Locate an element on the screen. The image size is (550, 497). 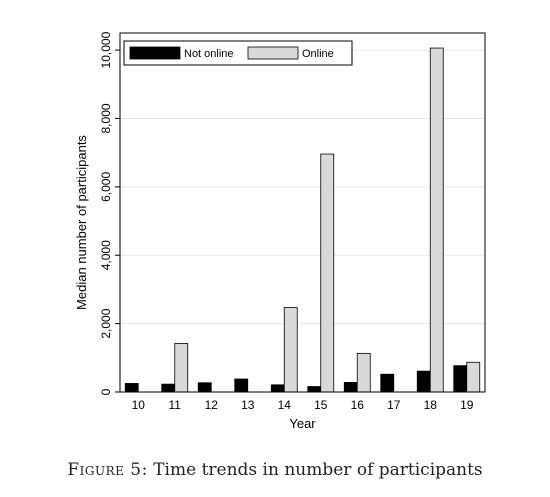
legend: Not online Online is located at coordinates (238, 53).